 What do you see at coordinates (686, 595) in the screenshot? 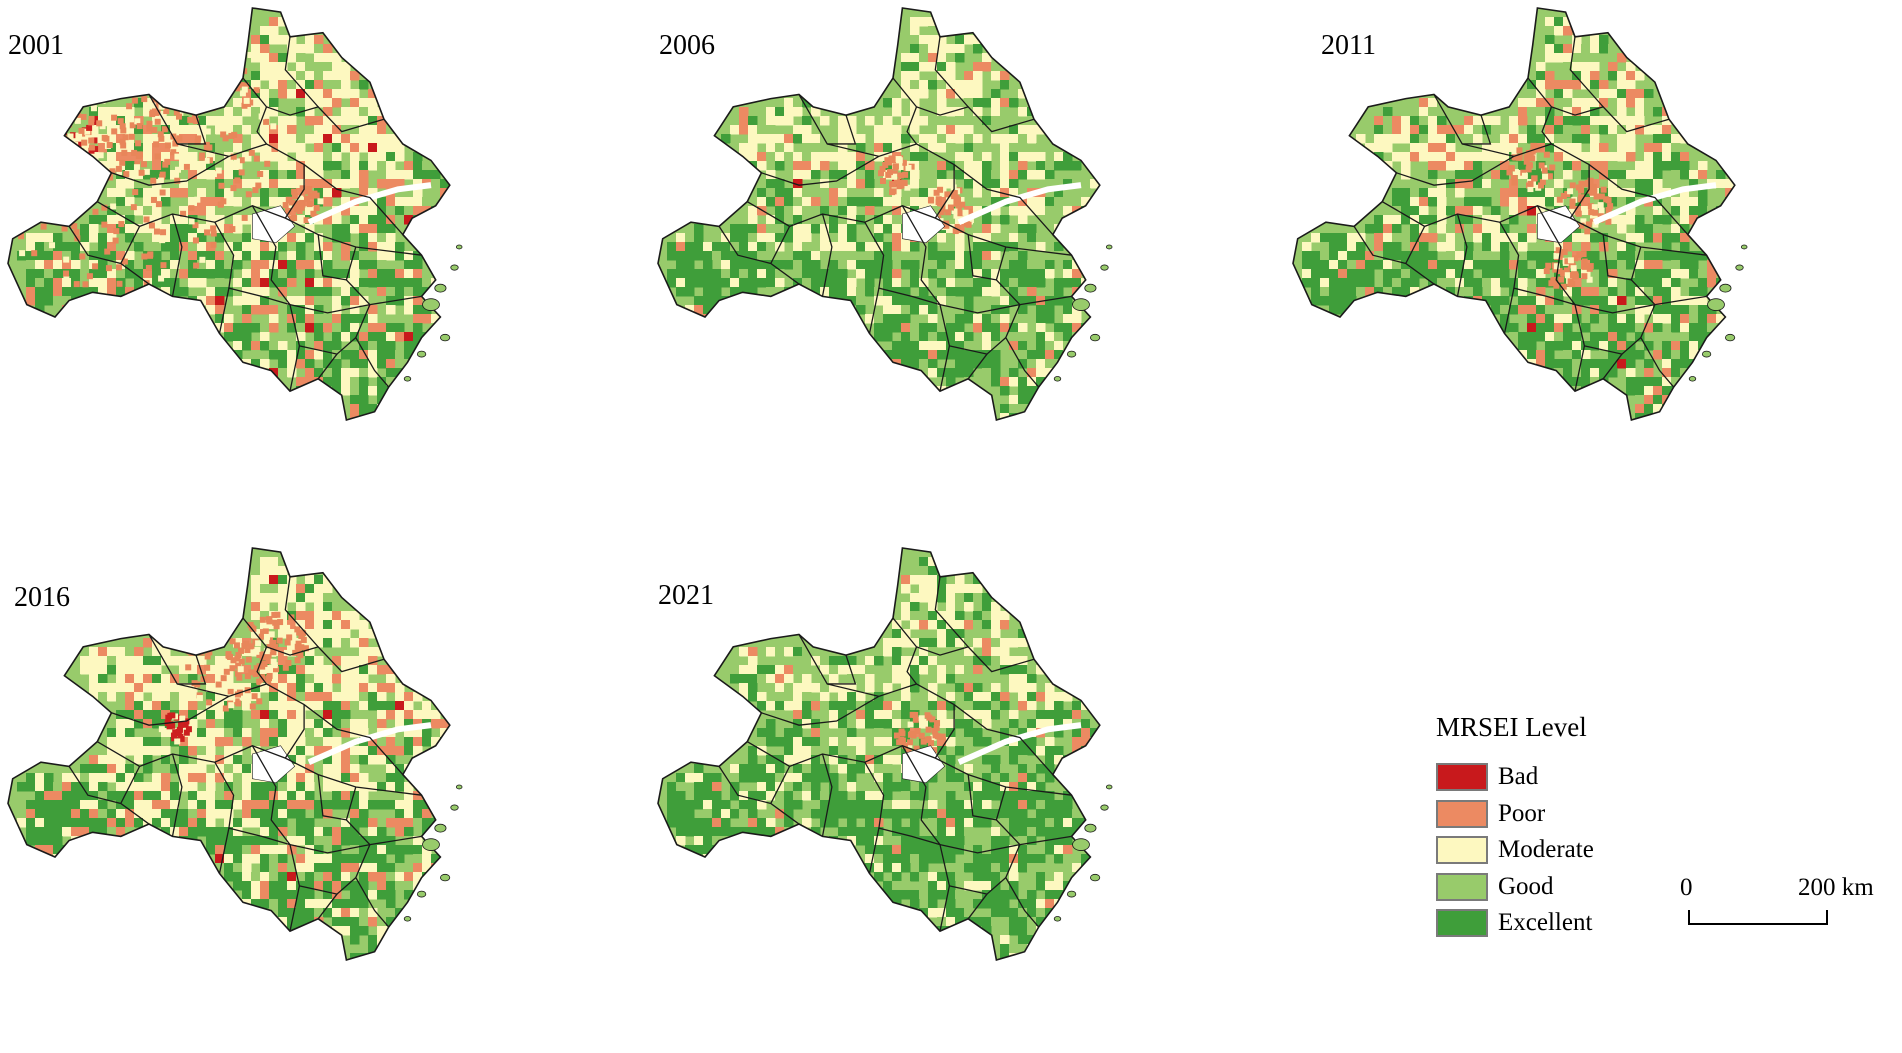
I see `panel-year-label: 2021` at bounding box center [686, 595].